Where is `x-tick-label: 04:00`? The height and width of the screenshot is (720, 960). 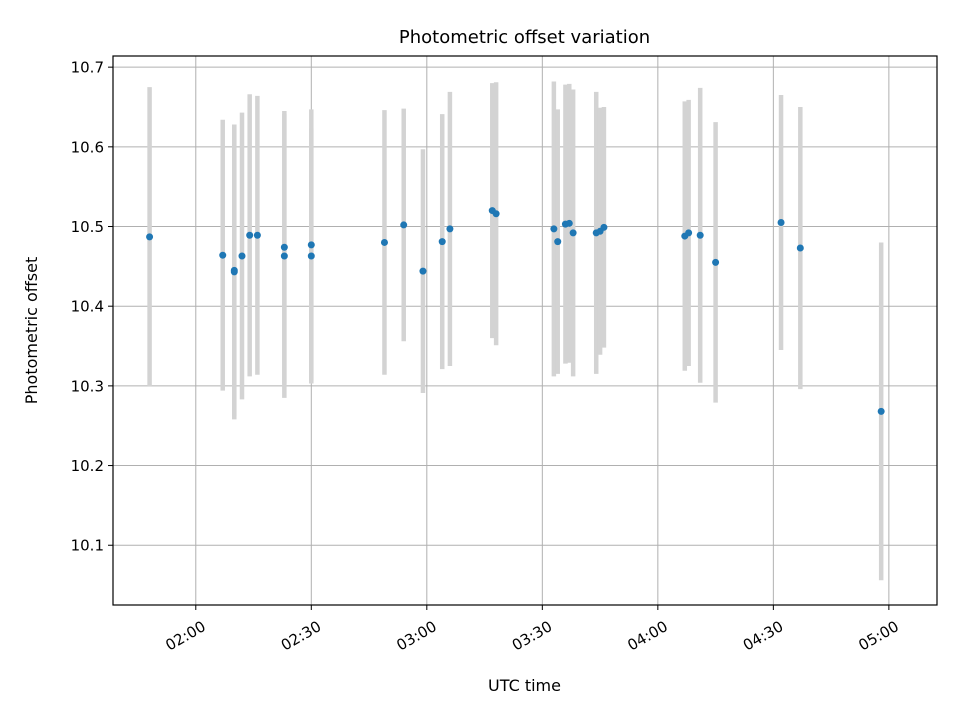
x-tick-label: 04:00 is located at coordinates (647, 635).